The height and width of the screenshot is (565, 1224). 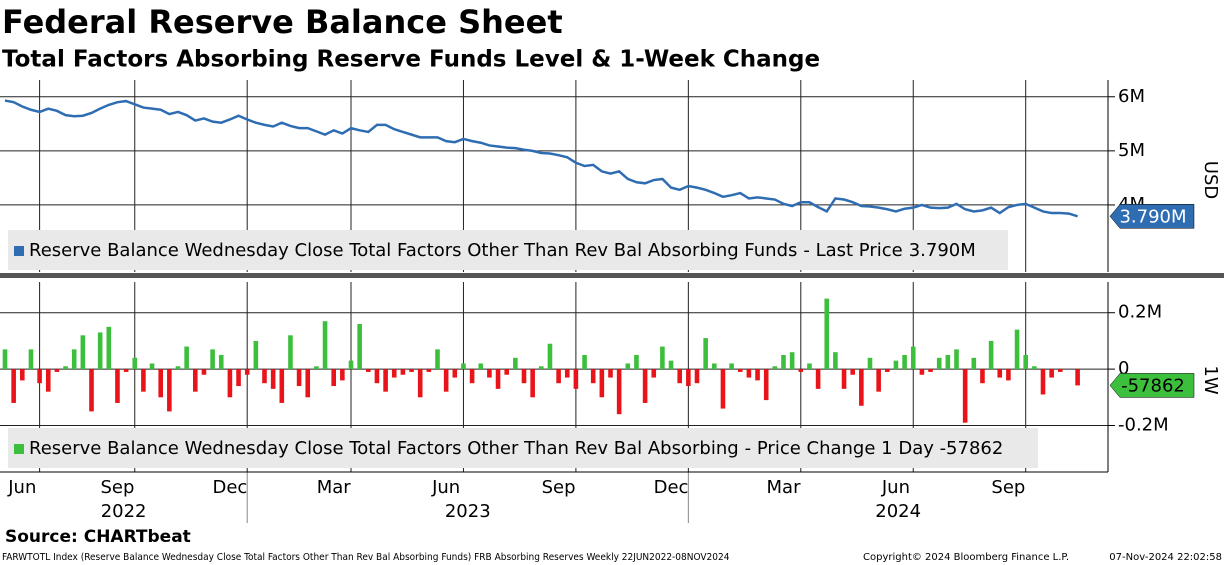 What do you see at coordinates (282, 22) in the screenshot?
I see `chart-title: Federal Reserve Balance Sheet` at bounding box center [282, 22].